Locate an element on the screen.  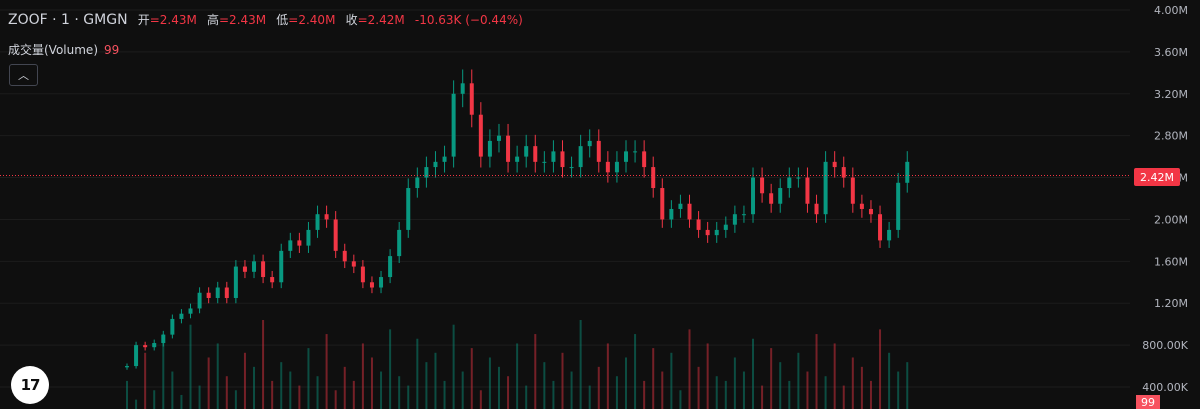
volume-tag: 99 is located at coordinates (1148, 402).